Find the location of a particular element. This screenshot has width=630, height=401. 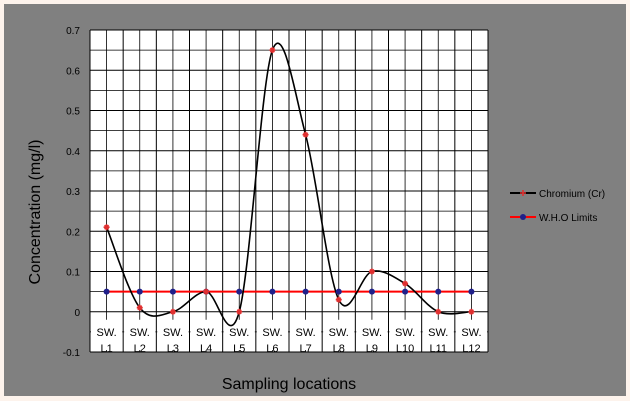

y-axis-label: Concentration (mg/l) is located at coordinates (35, 212).